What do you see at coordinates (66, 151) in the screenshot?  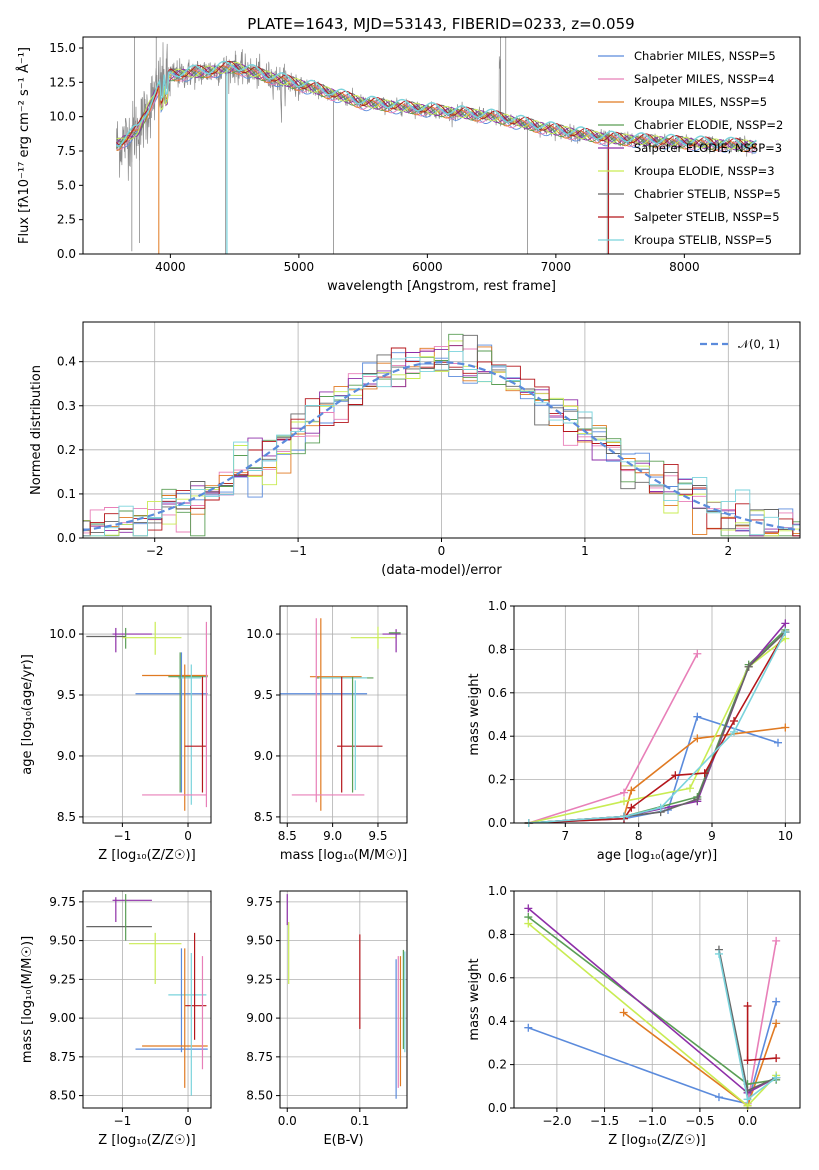 I see `y-tick-label: 7.5` at bounding box center [66, 151].